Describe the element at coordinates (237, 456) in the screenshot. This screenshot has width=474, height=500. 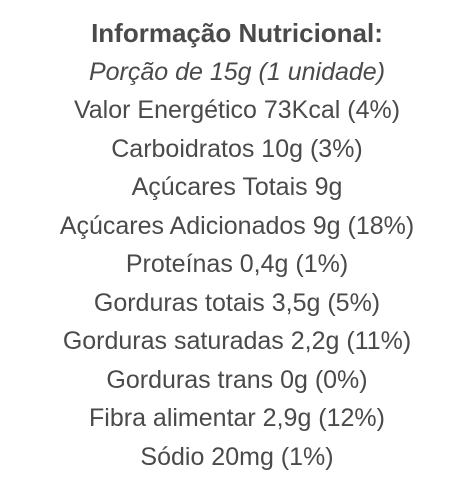
I see `sodium-row: Sódio 20mg (1%)` at that location.